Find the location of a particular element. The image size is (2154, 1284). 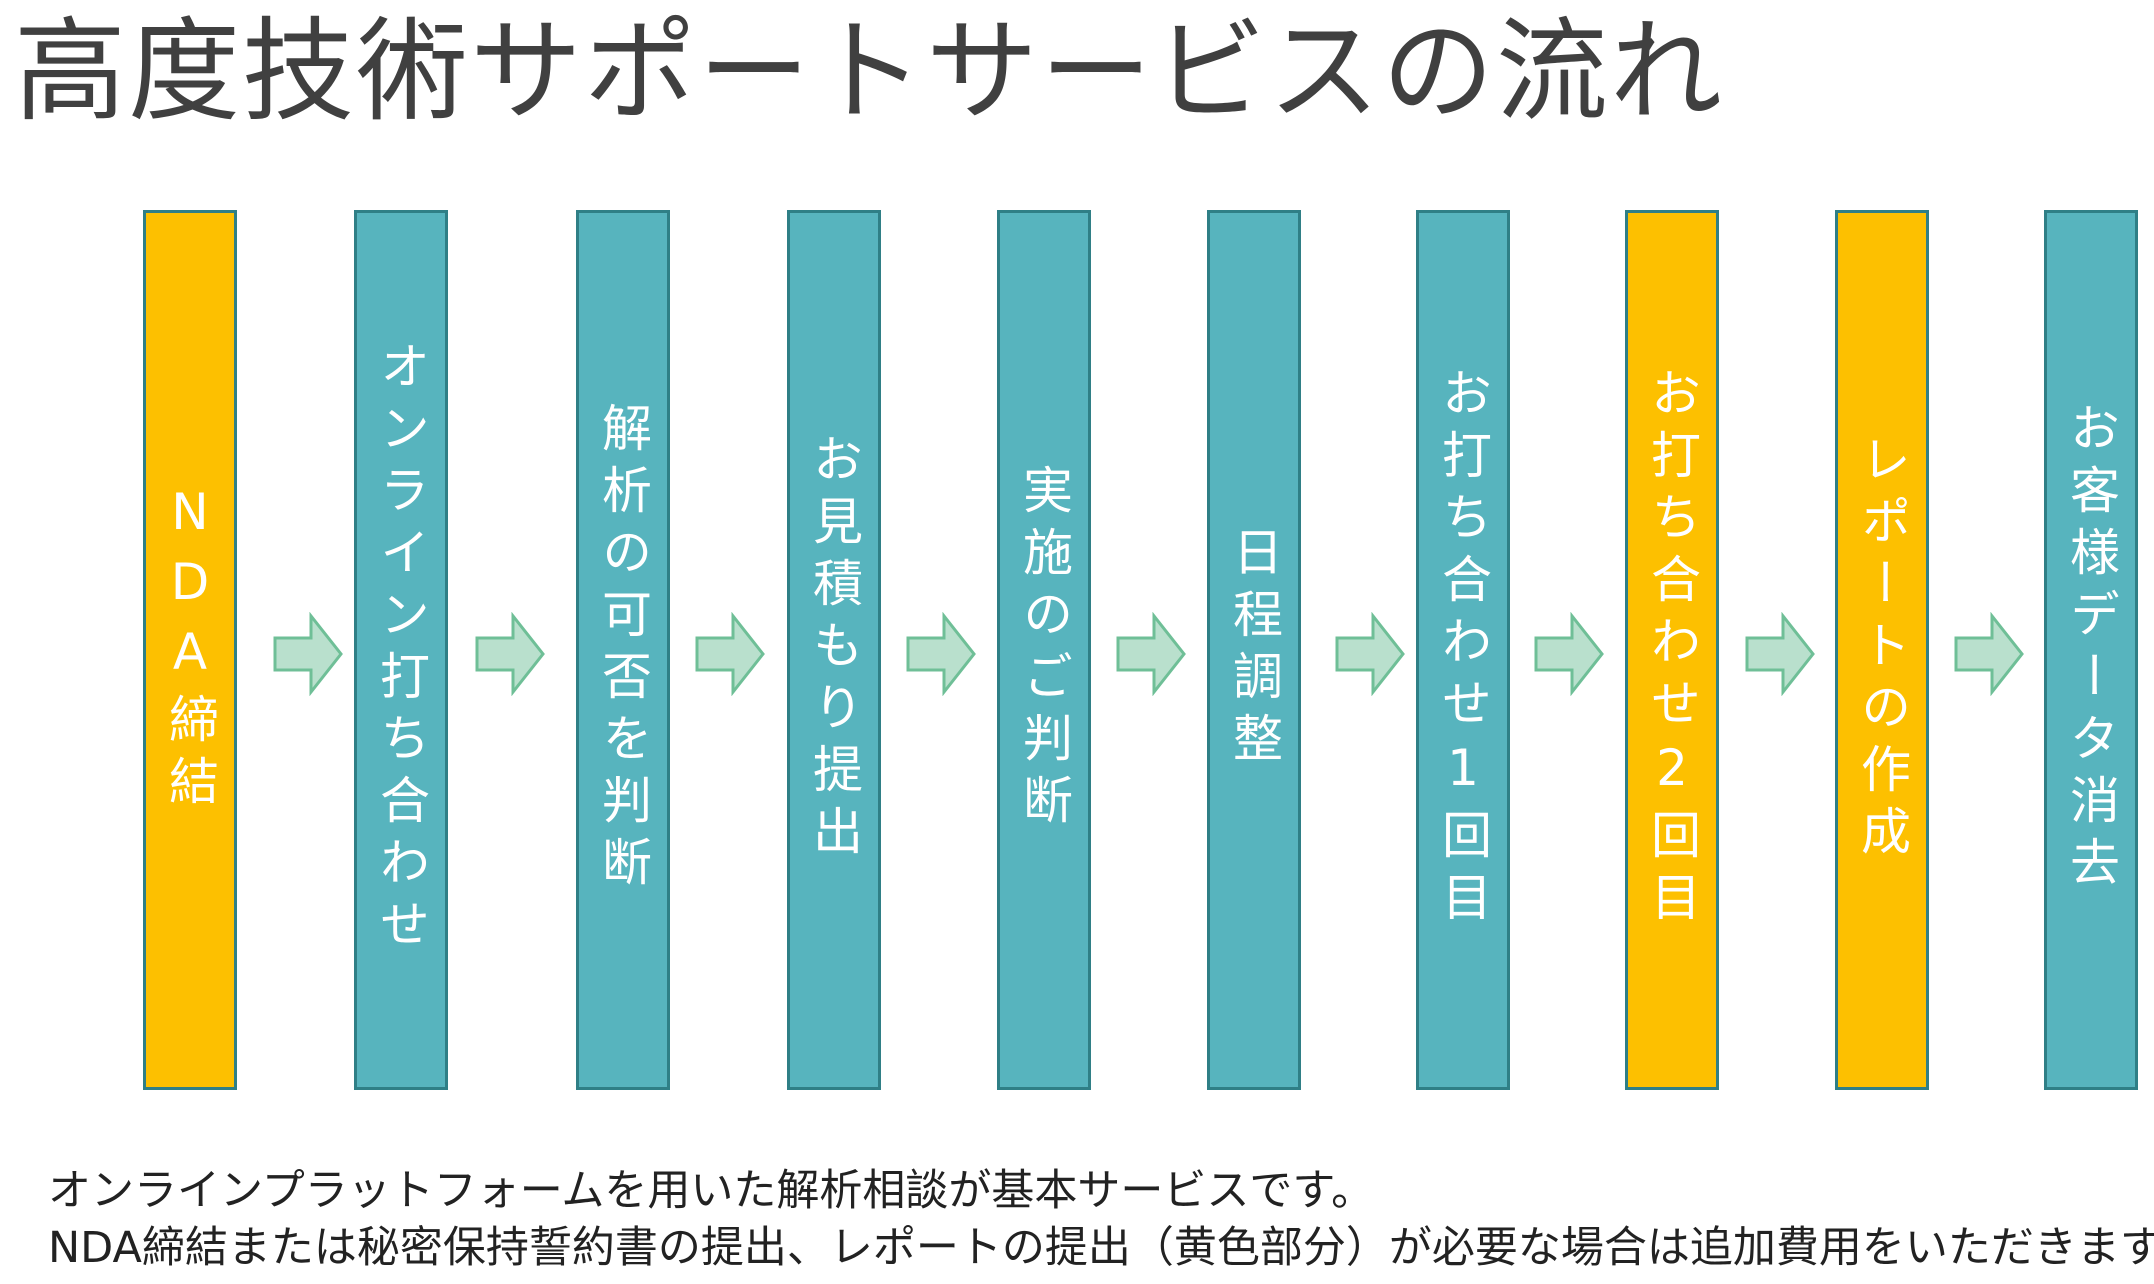

step-feasibility: 解析の可否を判断 is located at coordinates (623, 650).